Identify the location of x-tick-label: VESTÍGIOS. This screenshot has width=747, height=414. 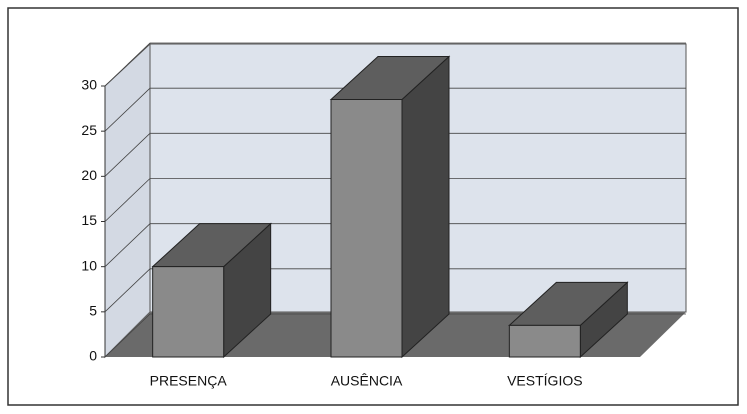
(544, 381).